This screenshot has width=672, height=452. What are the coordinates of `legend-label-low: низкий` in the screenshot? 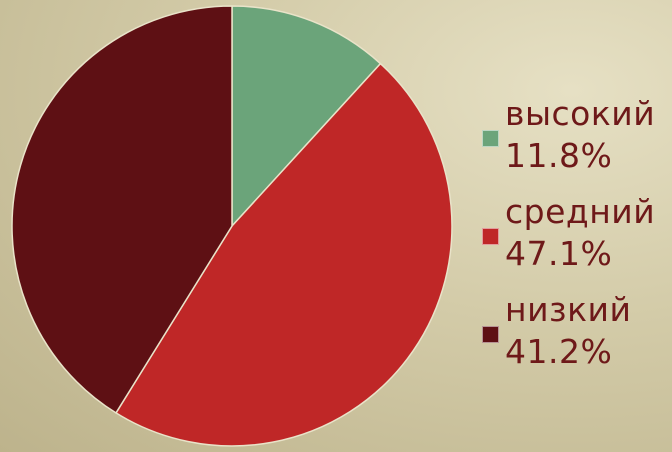 It's located at (568, 309).